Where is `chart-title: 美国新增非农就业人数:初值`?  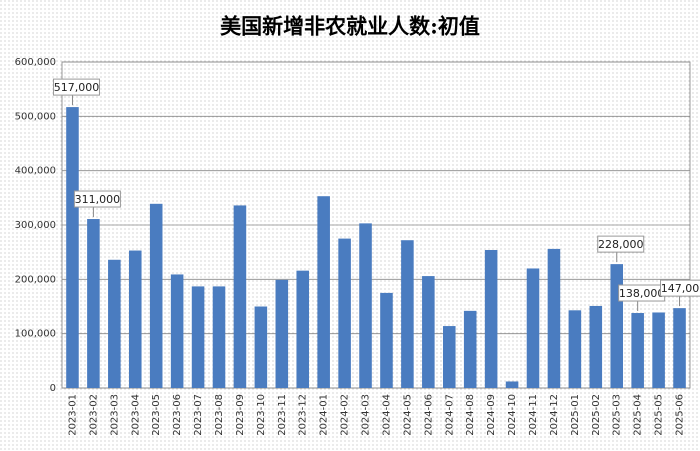
chart-title: 美国新增非农就业人数:初值 is located at coordinates (350, 26).